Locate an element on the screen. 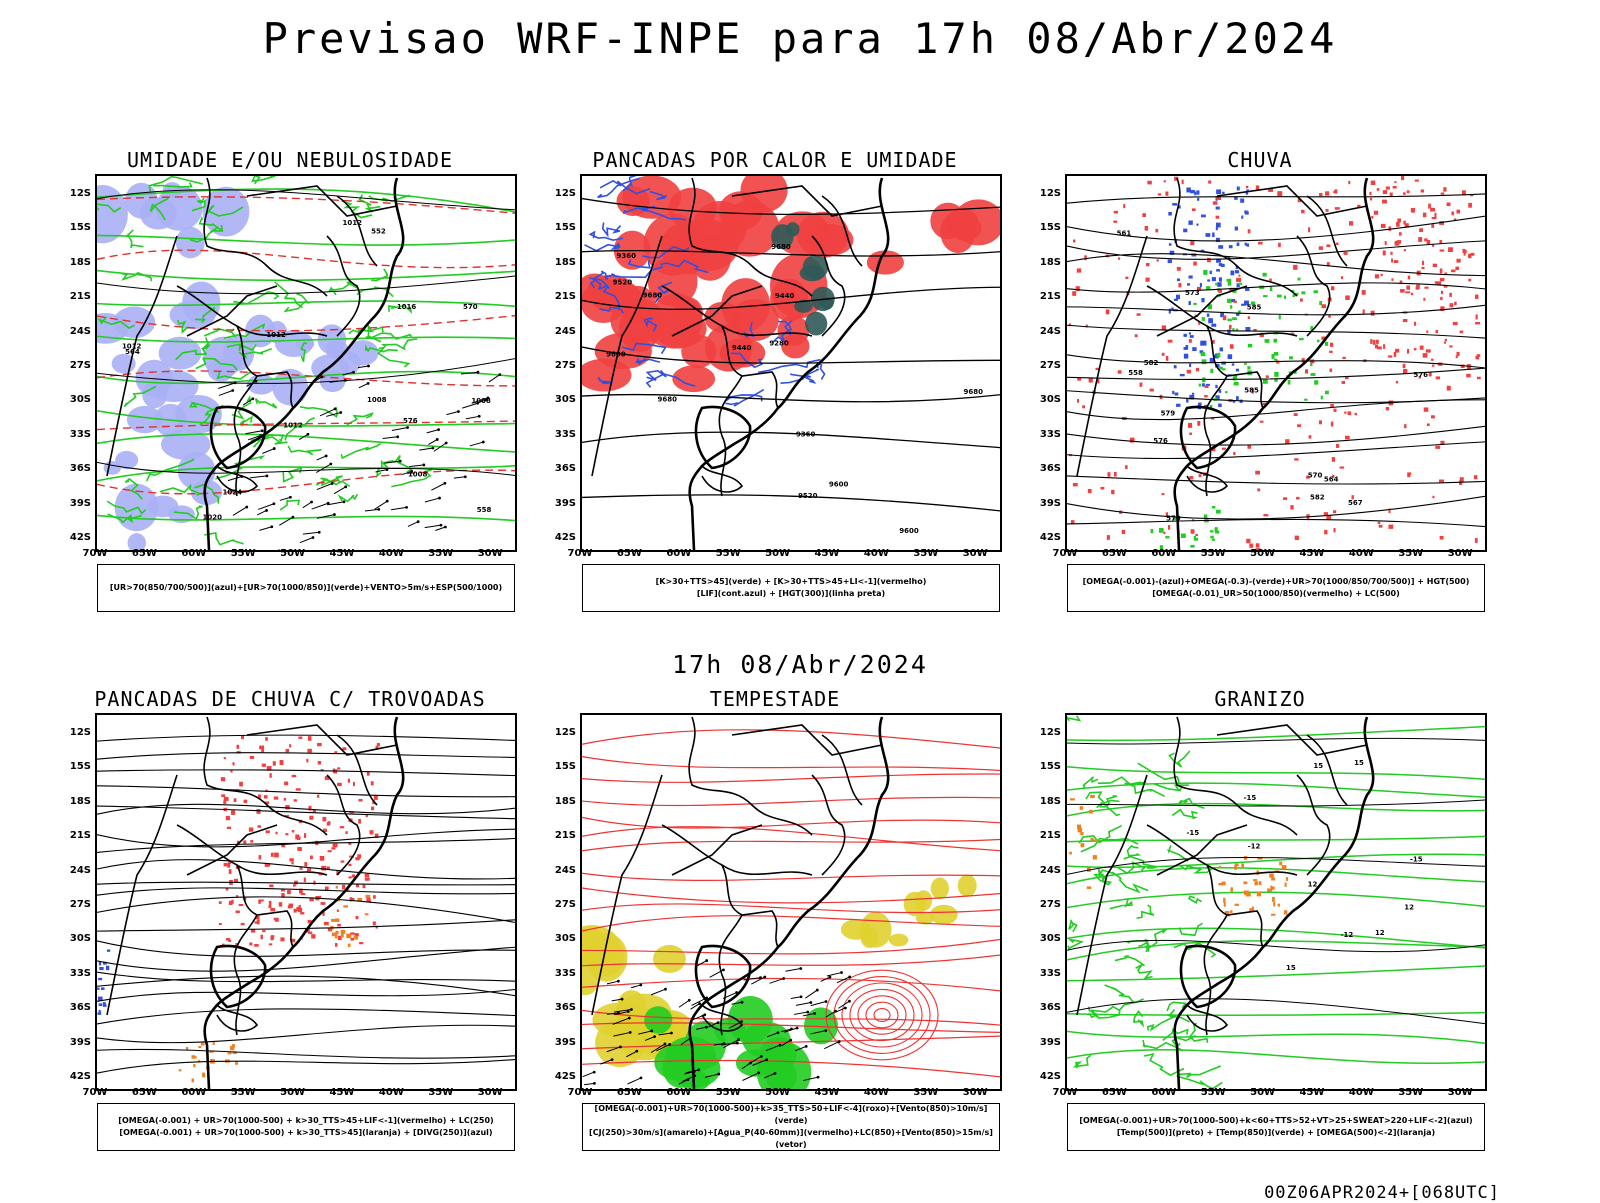  longitude-label: 60W is located at coordinates (194, 553).